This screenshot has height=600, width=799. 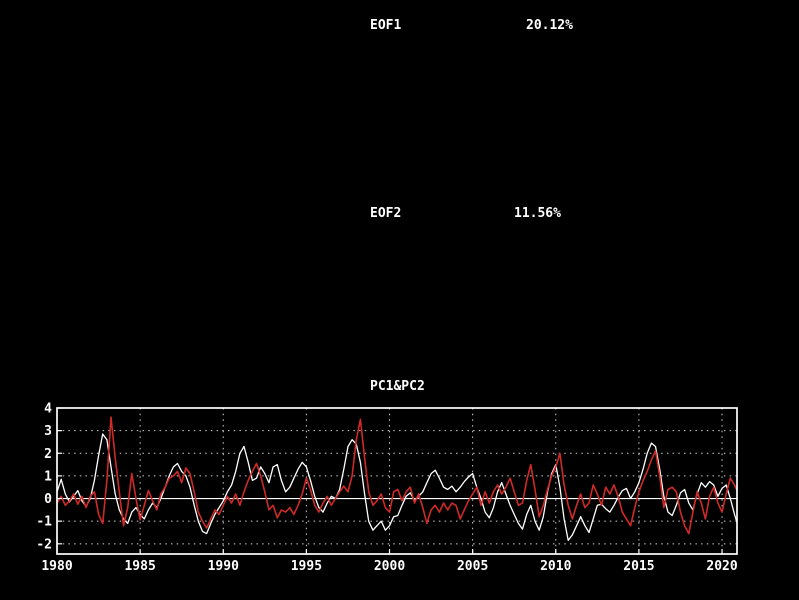 What do you see at coordinates (306, 566) in the screenshot?
I see `x-tick-label: 1995` at bounding box center [306, 566].